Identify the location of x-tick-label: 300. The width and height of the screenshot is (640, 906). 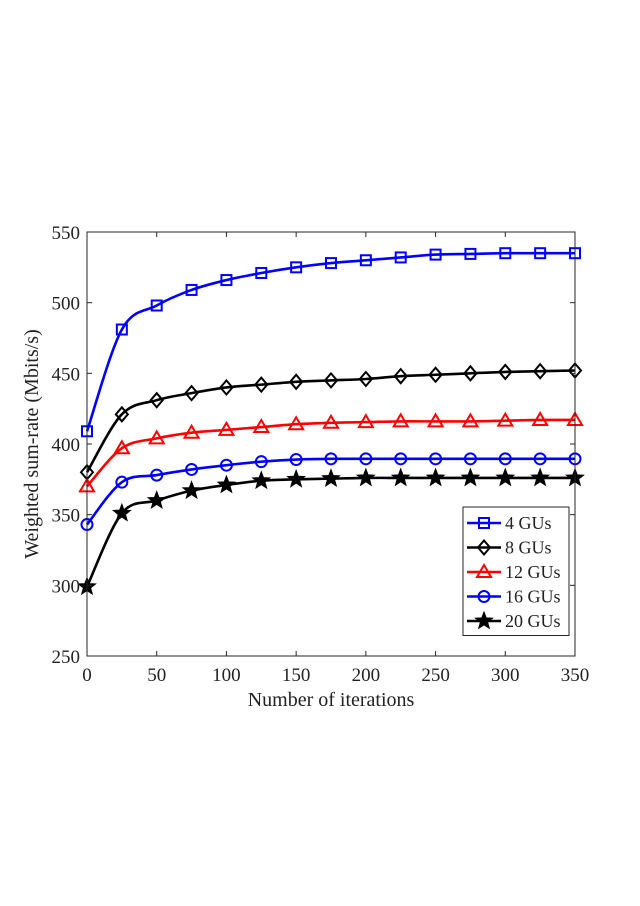
(505, 675).